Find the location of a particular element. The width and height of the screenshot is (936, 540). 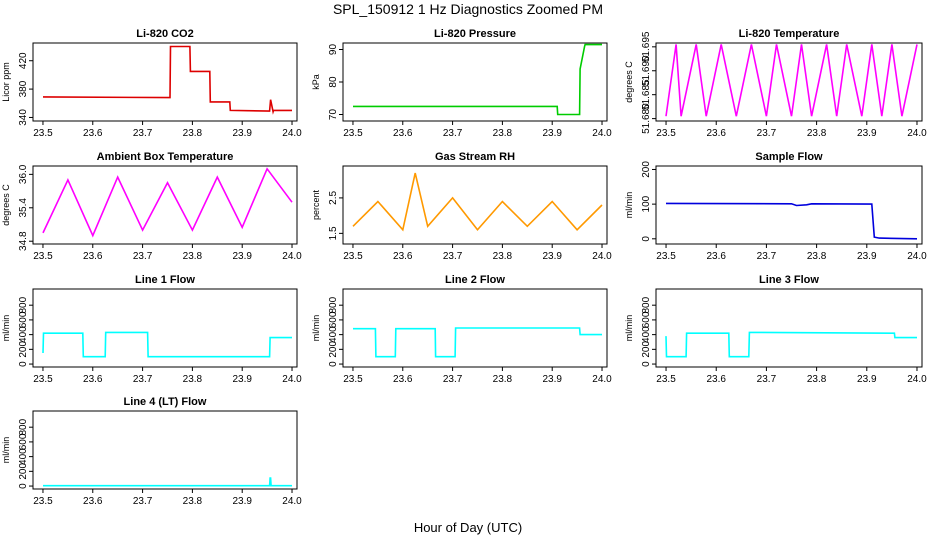

y-tick-label: 51.685 is located at coordinates (646, 94).